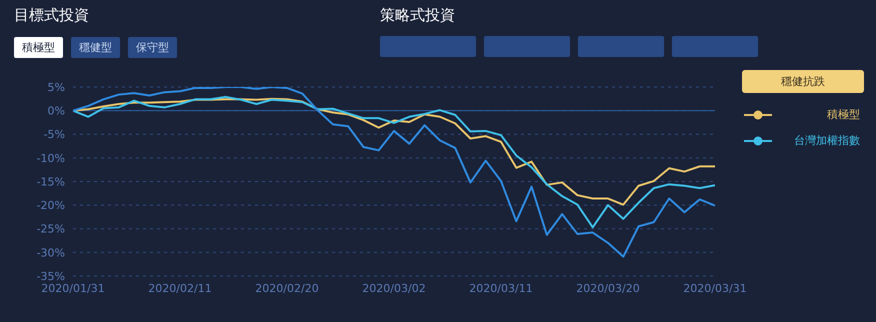  Describe the element at coordinates (56, 111) in the screenshot. I see `y-tick-label: 0%` at that location.